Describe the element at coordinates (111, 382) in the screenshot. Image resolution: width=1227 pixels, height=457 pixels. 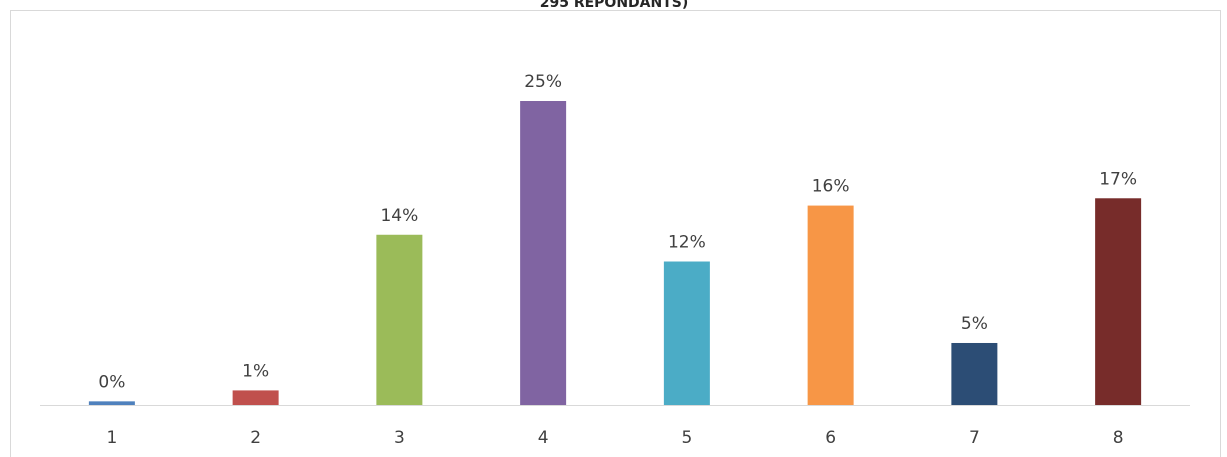
I see `value-label: 0%` at that location.